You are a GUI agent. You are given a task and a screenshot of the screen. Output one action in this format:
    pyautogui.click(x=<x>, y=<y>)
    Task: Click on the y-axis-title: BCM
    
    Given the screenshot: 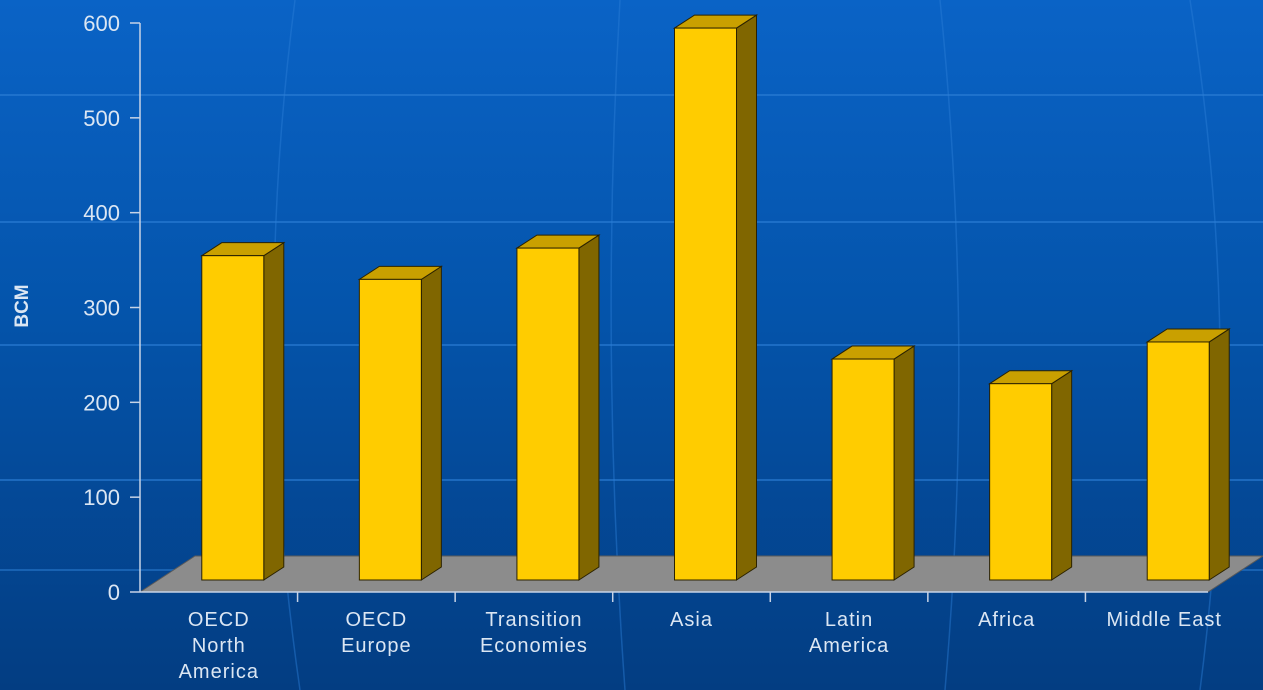 What is the action you would take?
    pyautogui.click(x=22, y=305)
    